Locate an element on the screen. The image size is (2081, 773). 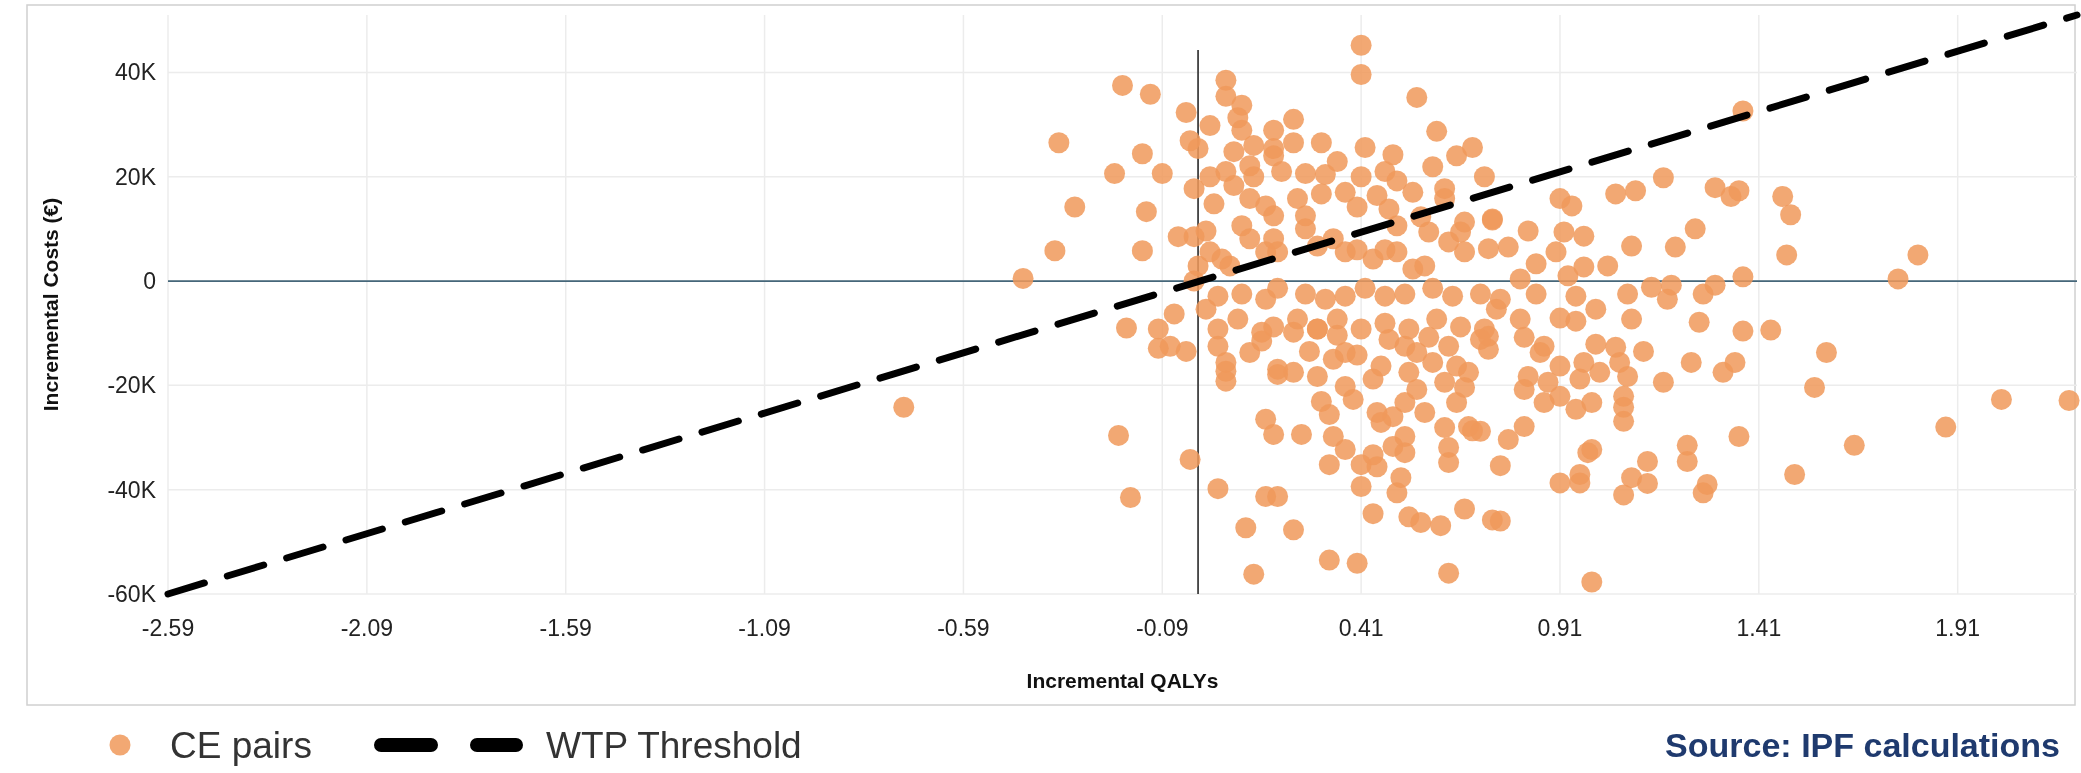
y-tick-label: -20K is located at coordinates (132, 385).